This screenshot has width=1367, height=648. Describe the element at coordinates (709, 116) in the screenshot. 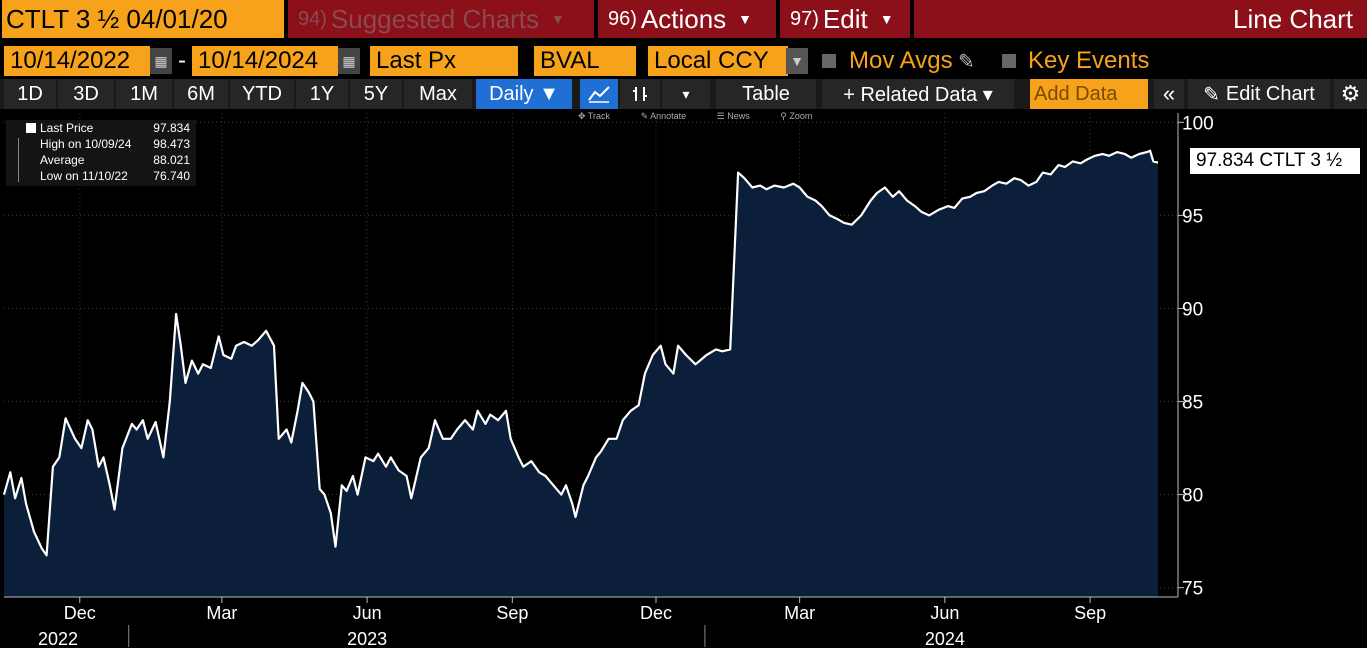

I see `chart-subtools: ✥ Track ✎ Annotate ☰ News ⚲ Zoom` at that location.